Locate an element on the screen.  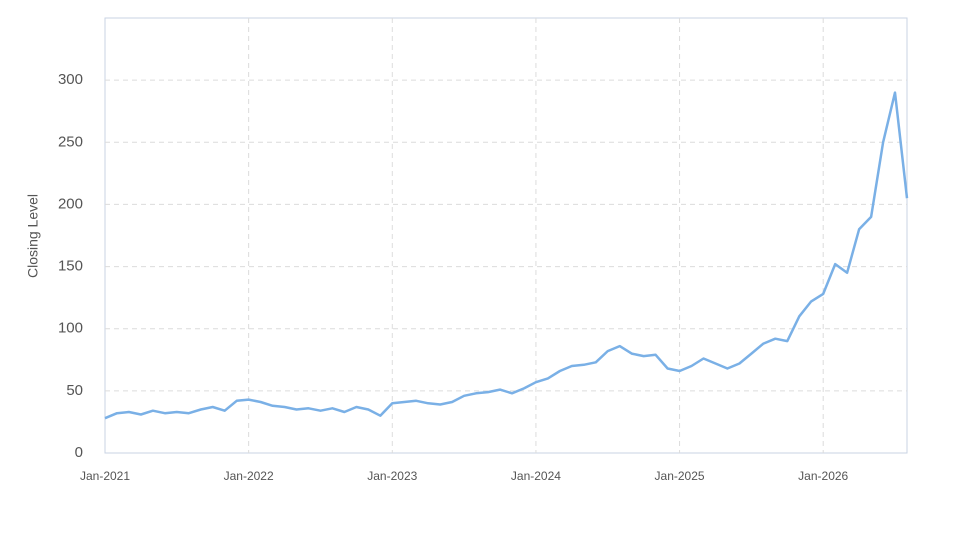
x-tick-label: Jan-2022 is located at coordinates (249, 476).